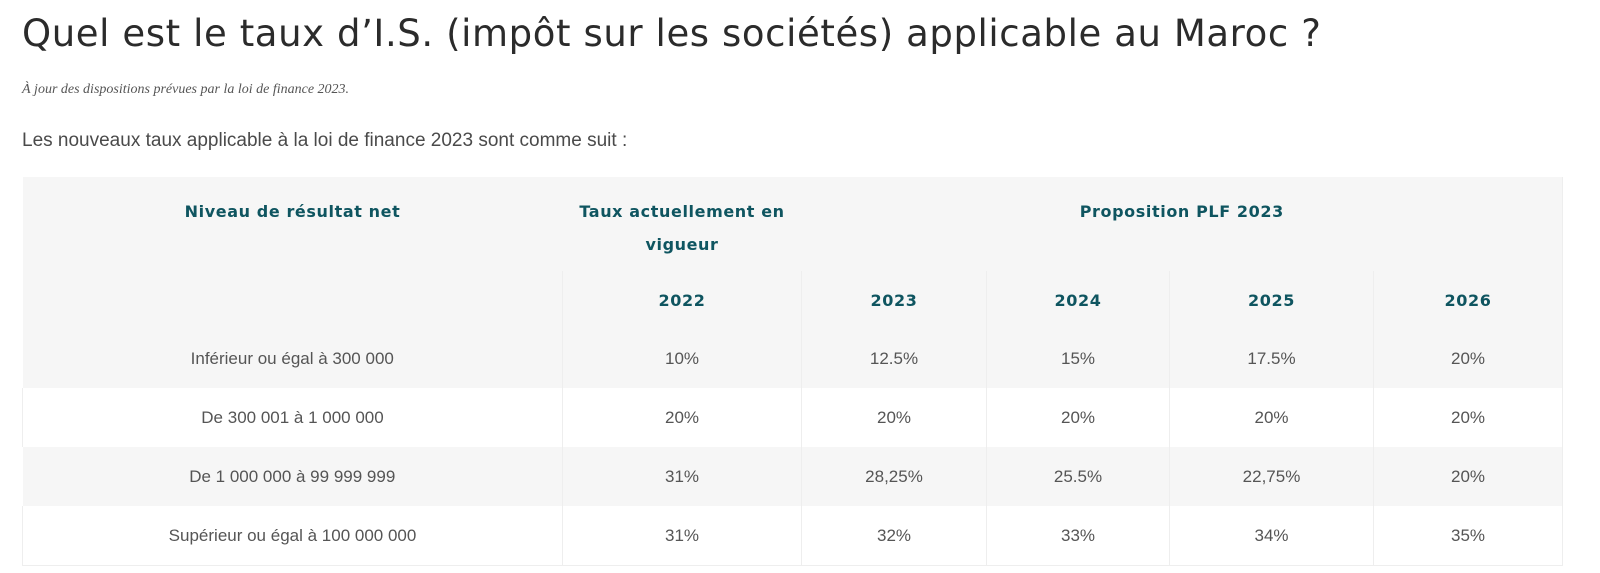  What do you see at coordinates (1467, 536) in the screenshot?
I see `rate-cell: 35%` at bounding box center [1467, 536].